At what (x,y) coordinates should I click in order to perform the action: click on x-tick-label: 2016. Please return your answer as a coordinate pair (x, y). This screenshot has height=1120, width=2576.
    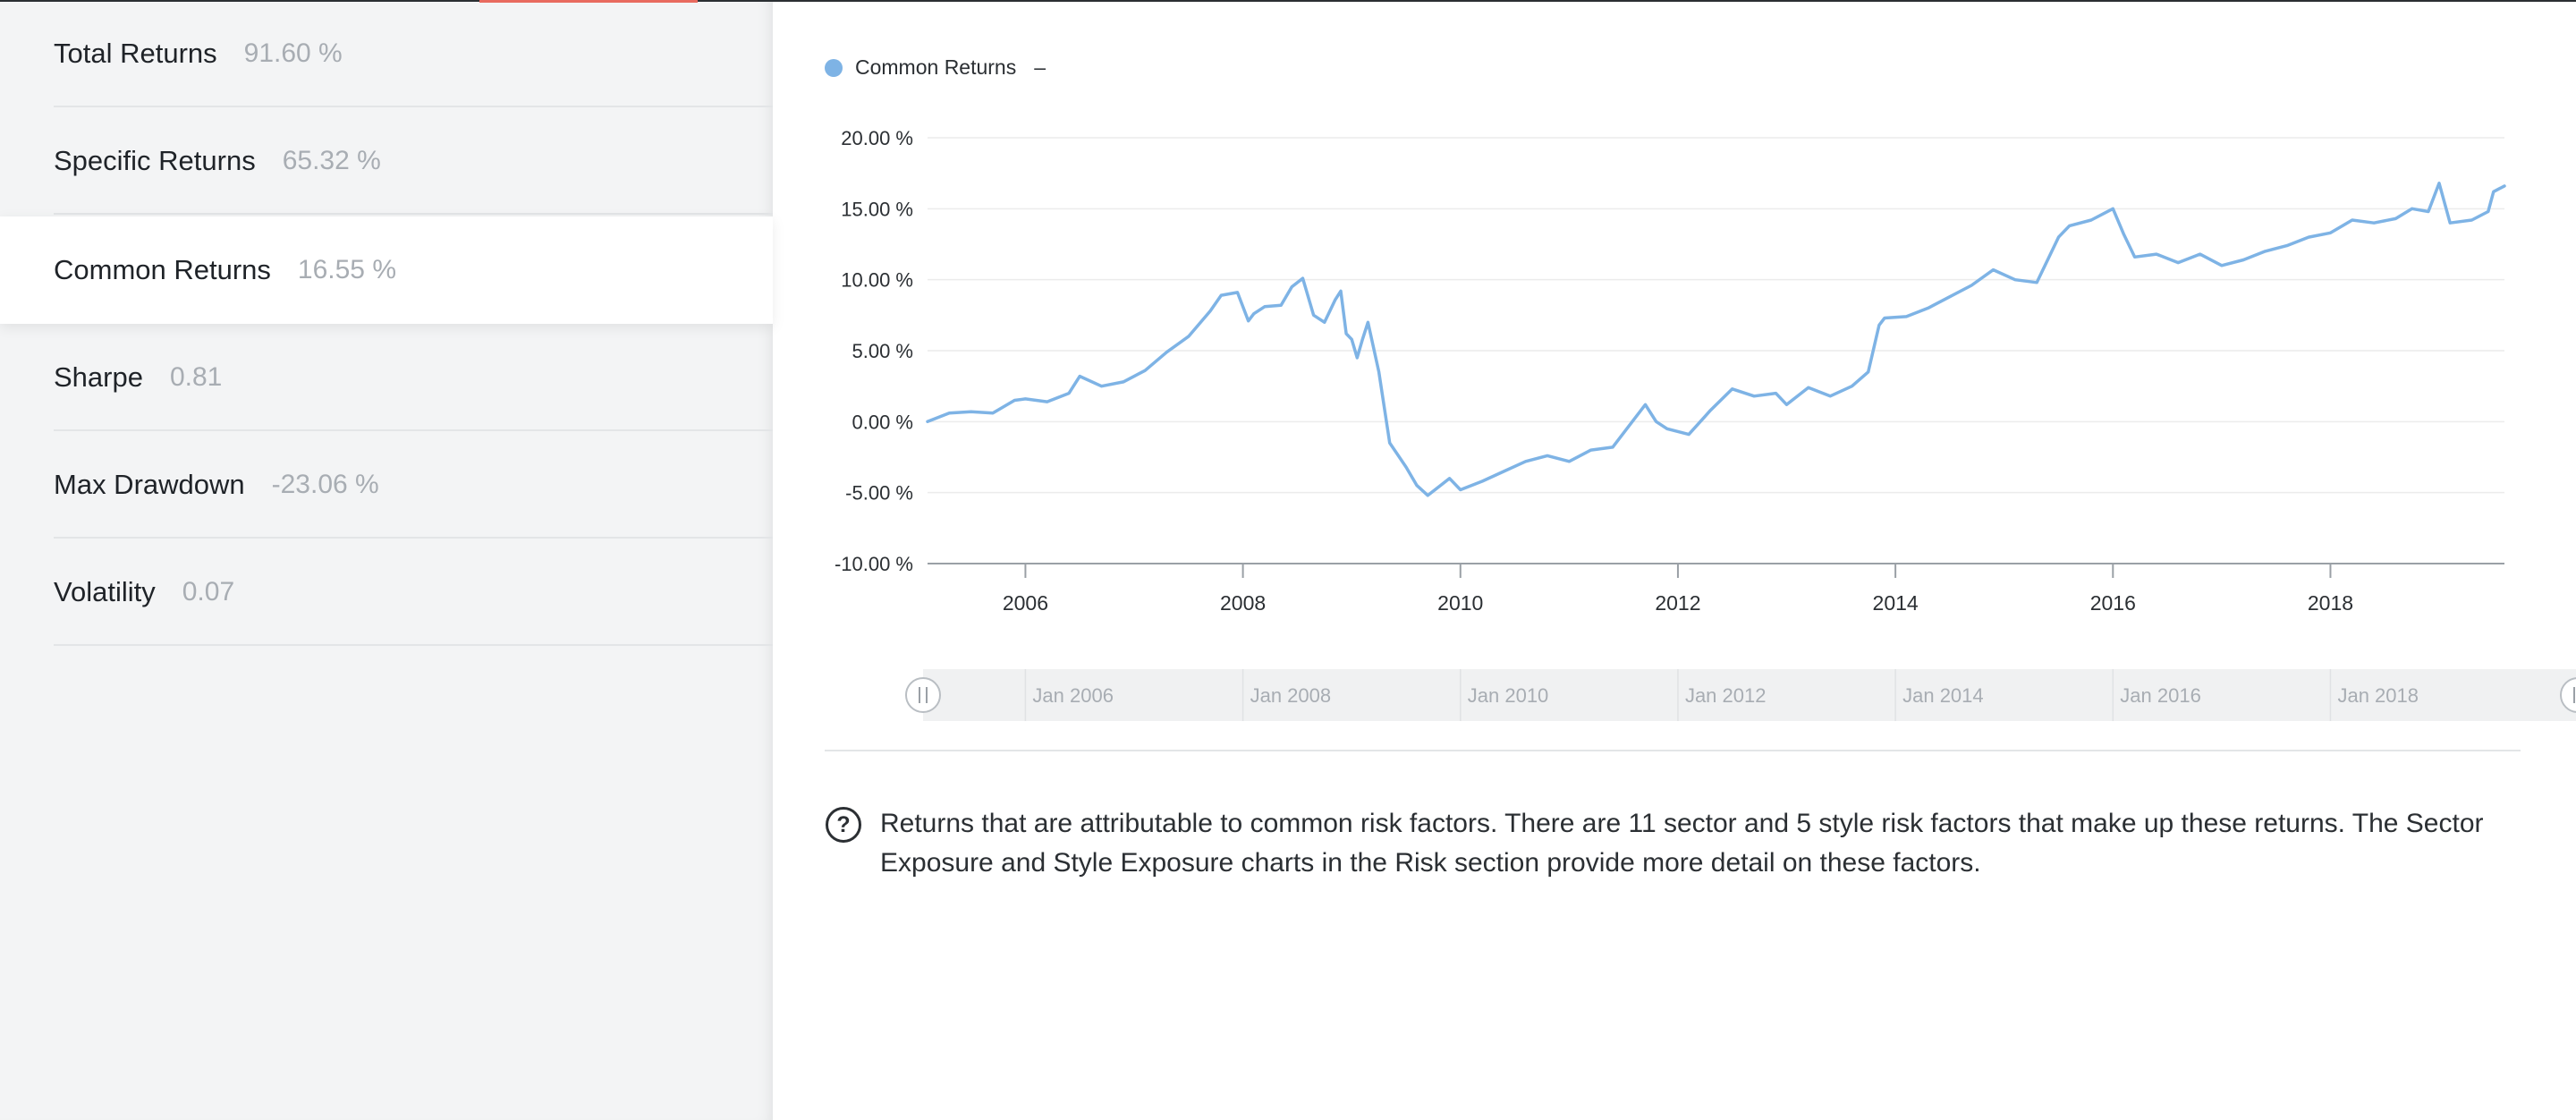
    Looking at the image, I should click on (2113, 603).